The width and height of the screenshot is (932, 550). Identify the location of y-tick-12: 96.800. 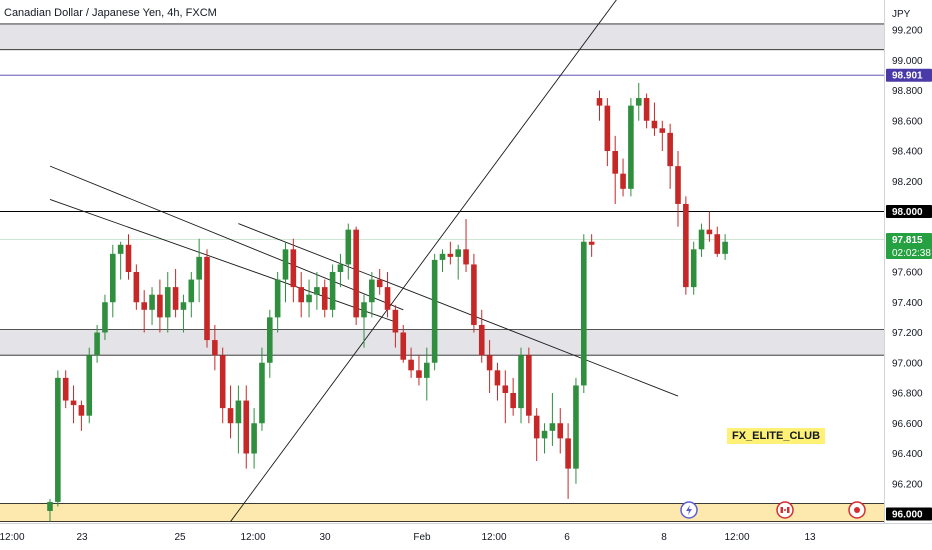
(907, 394).